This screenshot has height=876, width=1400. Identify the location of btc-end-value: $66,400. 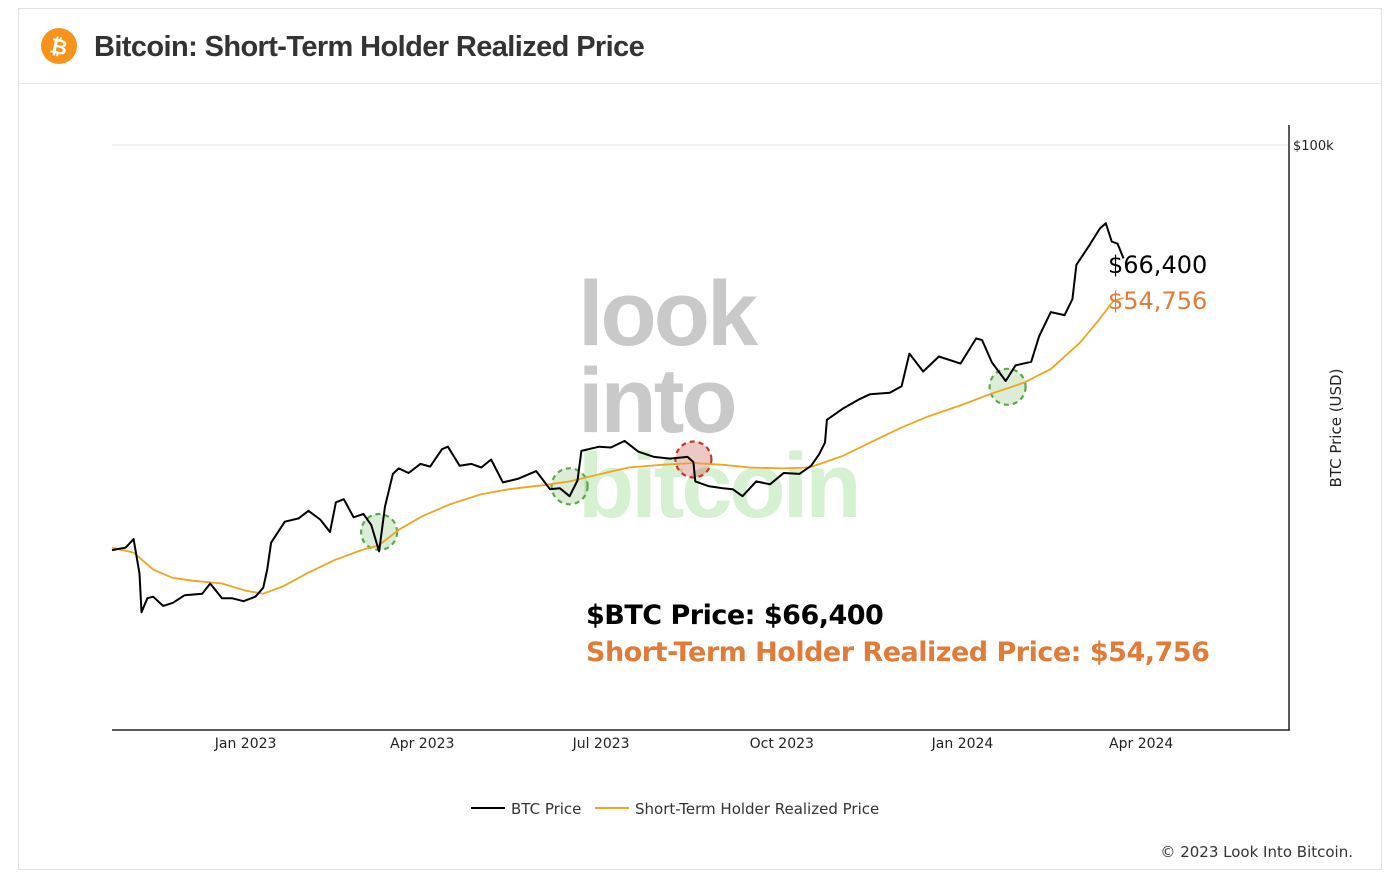
(1157, 265).